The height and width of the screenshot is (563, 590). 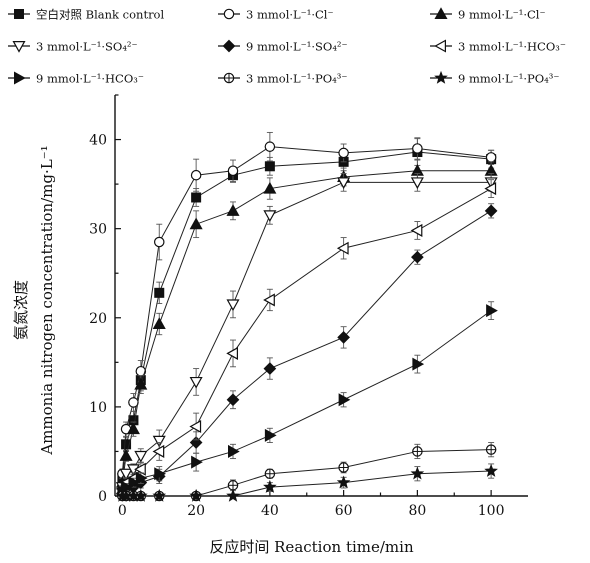 I want to click on legend-label: 9 mmol·L⁻¹·SO₄²⁻, so click(x=297, y=47).